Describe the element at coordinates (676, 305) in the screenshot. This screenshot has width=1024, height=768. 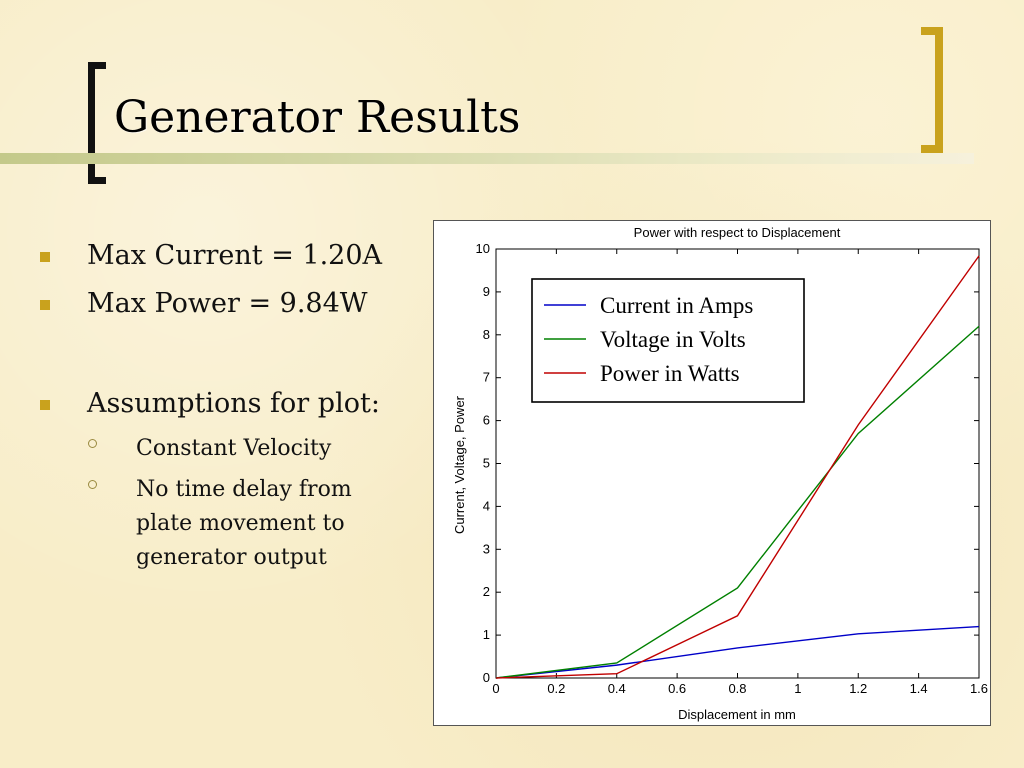
I see `legend-entry: Current in Amps` at that location.